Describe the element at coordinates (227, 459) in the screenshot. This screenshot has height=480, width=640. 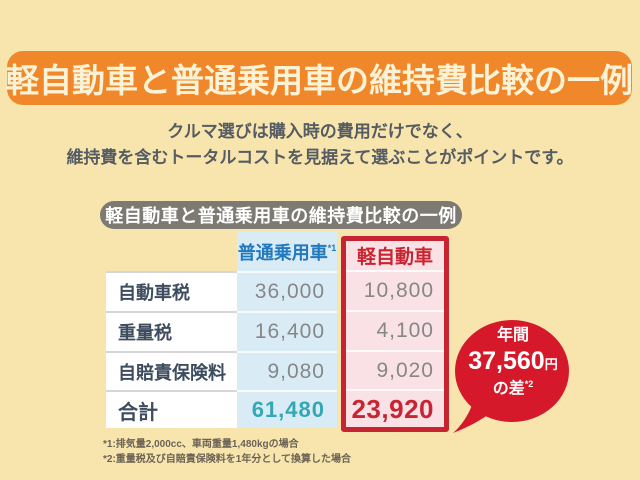
I see `footnote-2: *2:重量税及び自賠責保険料を1年分として換算した場合` at that location.